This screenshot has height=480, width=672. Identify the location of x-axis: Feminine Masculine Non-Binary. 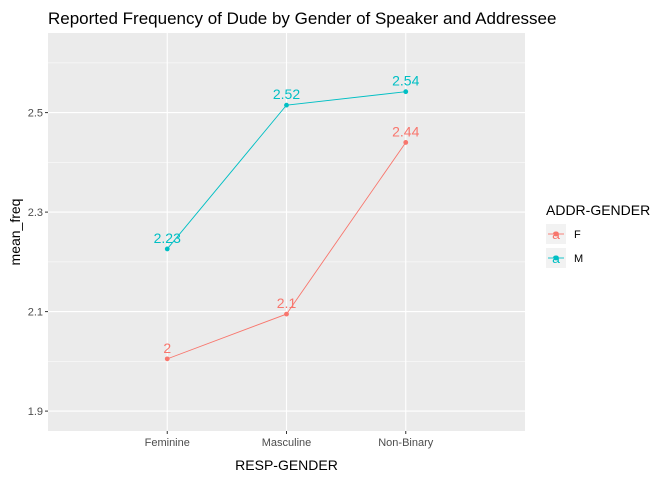
(289, 440).